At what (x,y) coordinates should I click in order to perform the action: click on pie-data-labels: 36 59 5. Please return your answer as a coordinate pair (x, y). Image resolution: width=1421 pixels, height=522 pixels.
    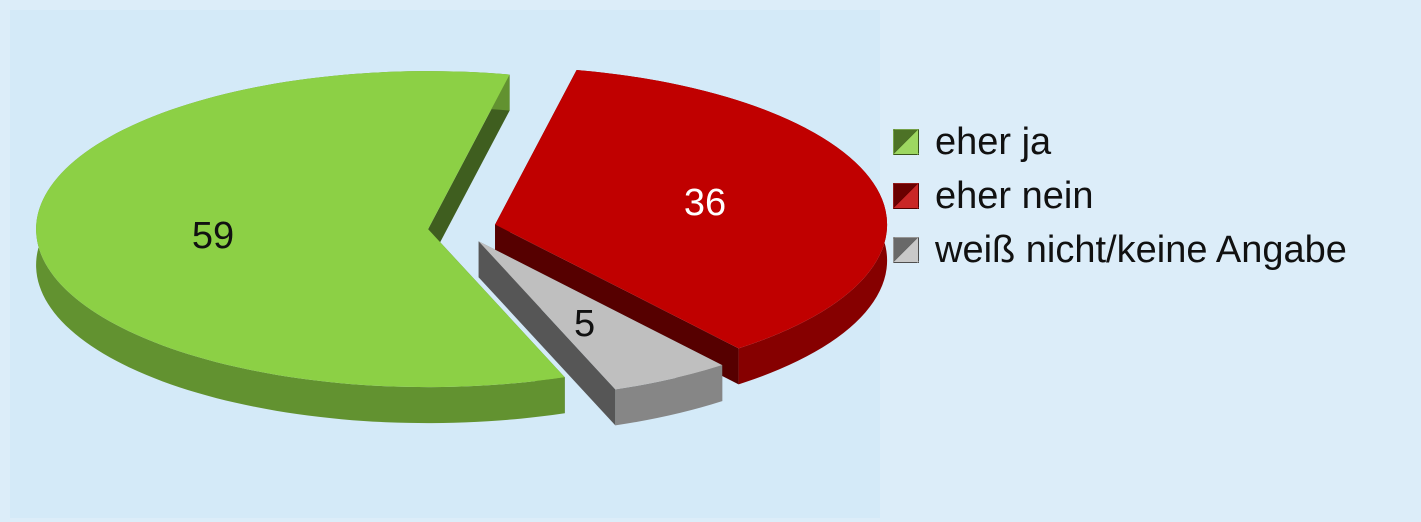
    Looking at the image, I should click on (459, 263).